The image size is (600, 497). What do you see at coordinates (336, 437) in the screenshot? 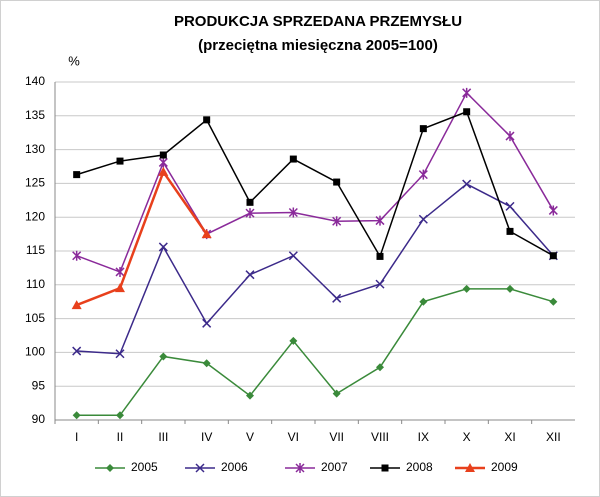
I see `x-tick-label: VII` at bounding box center [336, 437].